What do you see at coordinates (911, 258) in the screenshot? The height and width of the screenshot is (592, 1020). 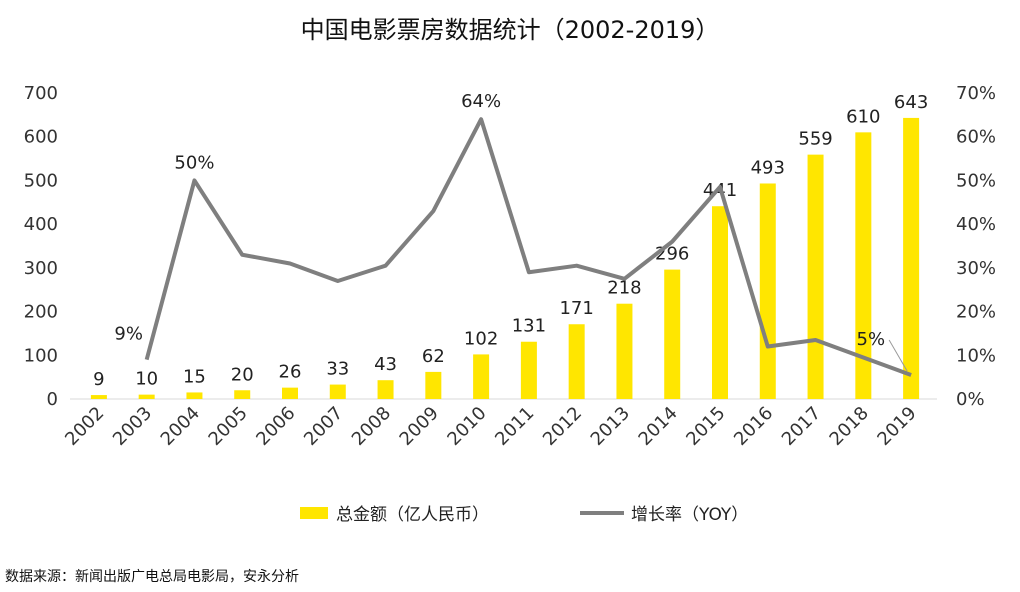 I see `bar-2019` at bounding box center [911, 258].